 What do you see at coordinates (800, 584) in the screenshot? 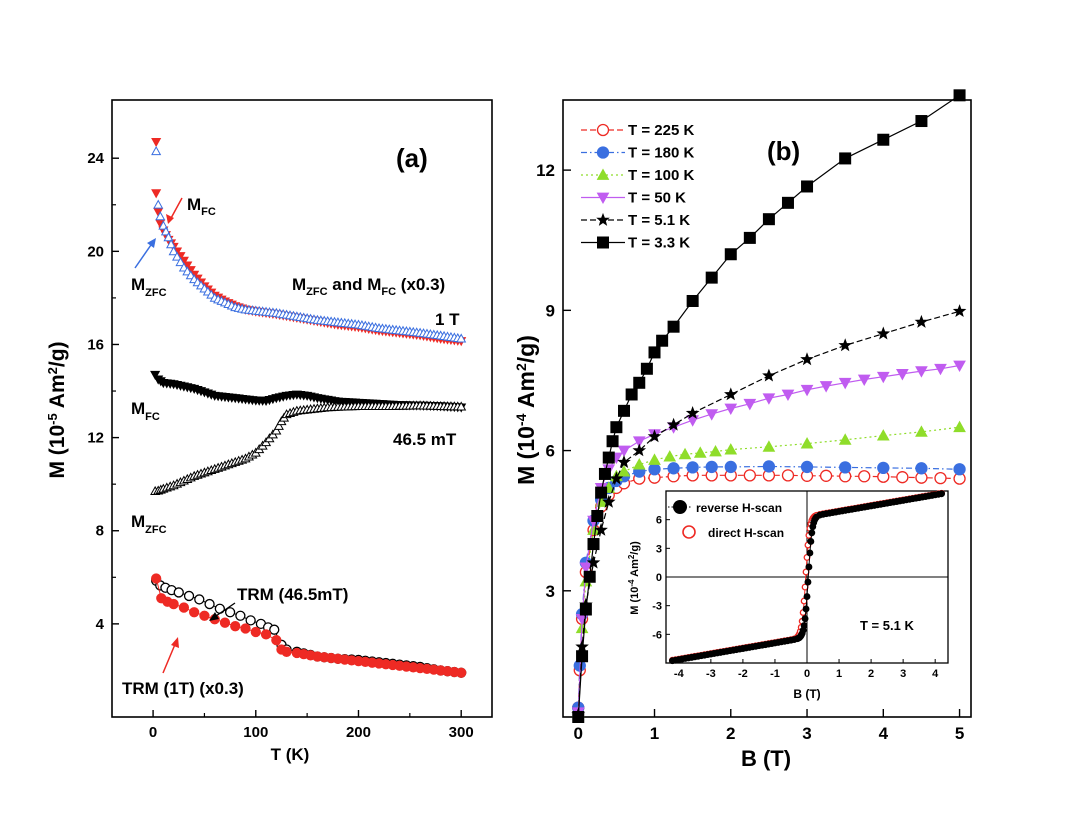
I see `inset-content: -4 -3 -2 -1 0 1 2 3 4 -6 -3 0 3 6` at bounding box center [800, 584].